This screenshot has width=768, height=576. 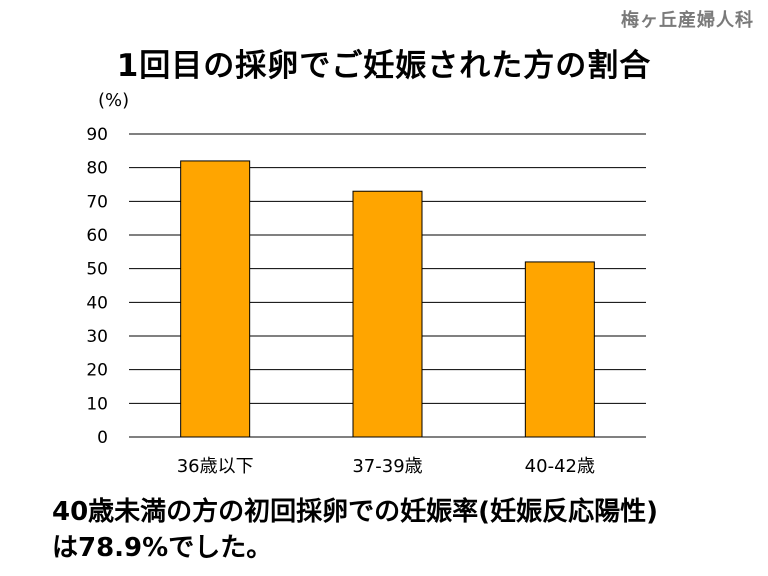 I want to click on clinic-brand: 梅ヶ丘産婦人科, so click(x=687, y=20).